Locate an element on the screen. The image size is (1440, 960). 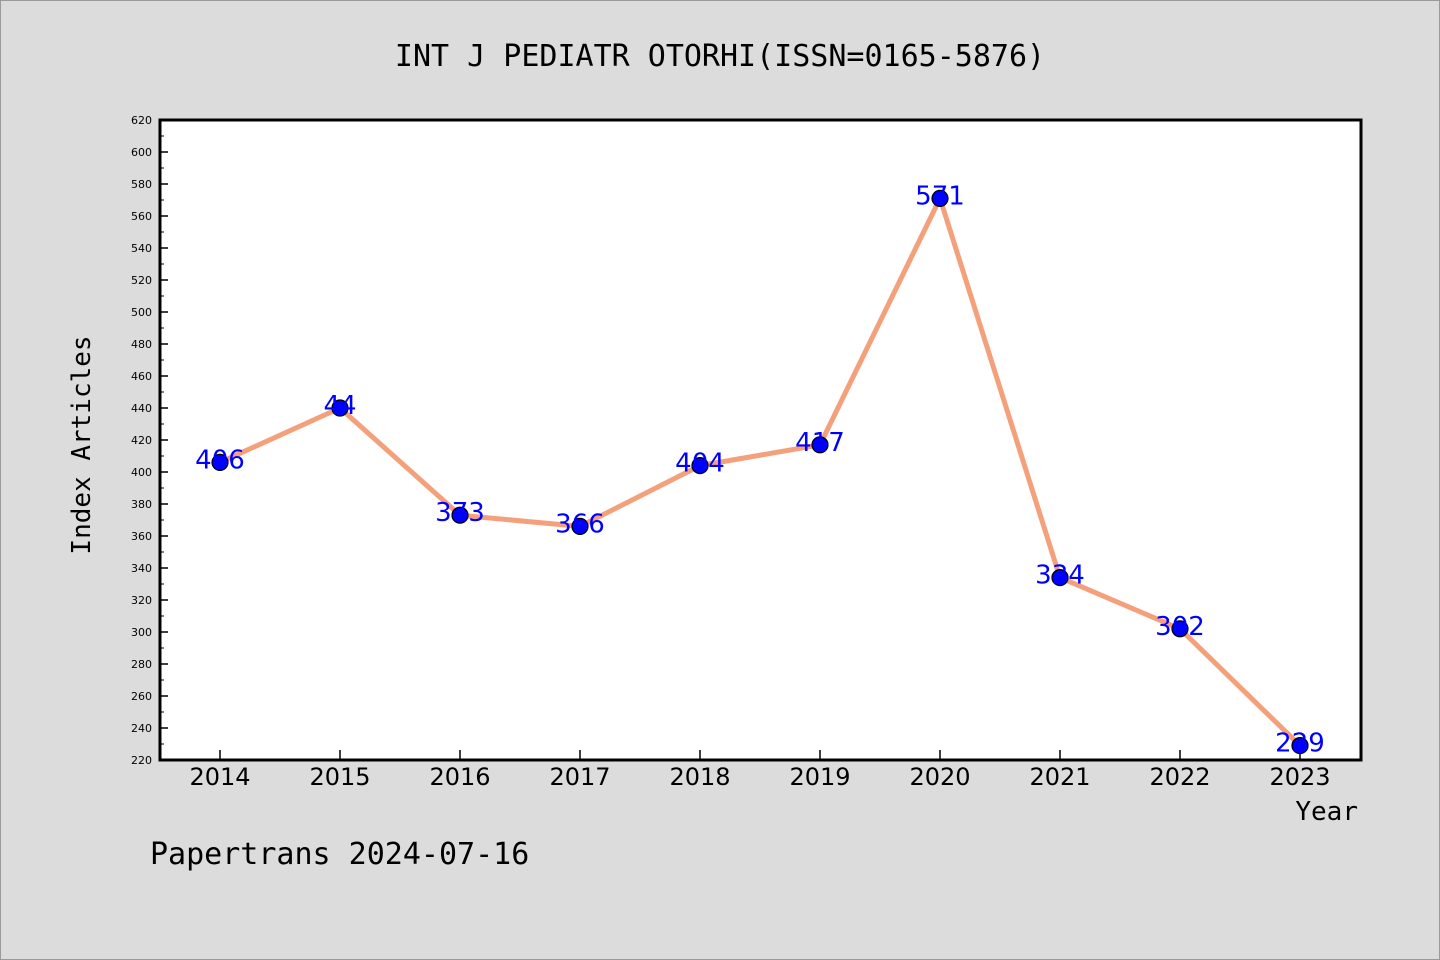
data-point-2022 is located at coordinates (1180, 629).